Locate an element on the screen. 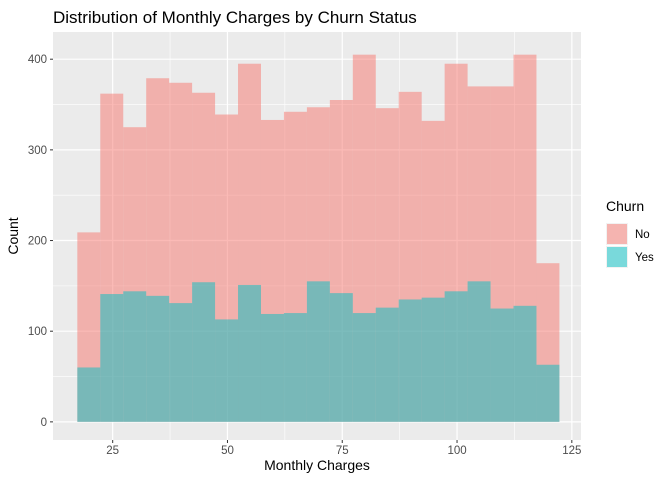 This screenshot has height=480, width=672. legend-item-yes: Yes is located at coordinates (630, 257).